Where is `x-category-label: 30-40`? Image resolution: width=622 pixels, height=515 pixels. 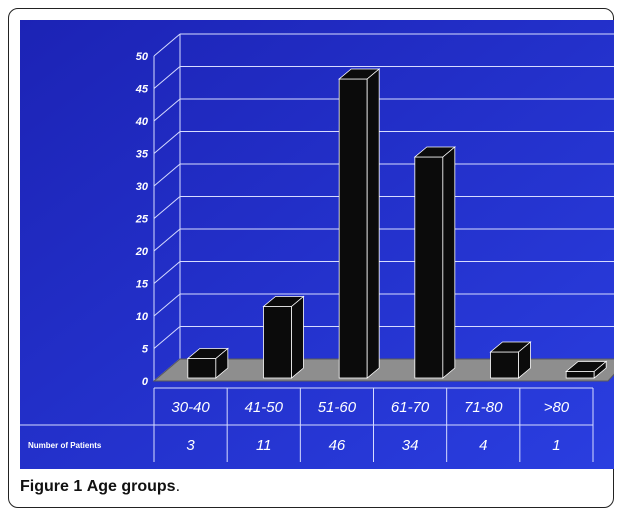 x-category-label: 30-40 is located at coordinates (190, 407).